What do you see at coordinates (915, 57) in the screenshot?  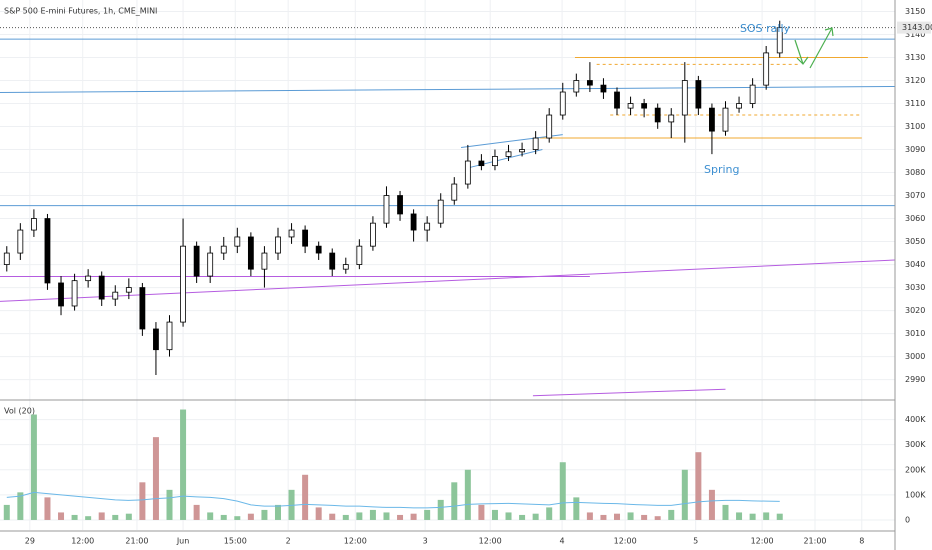 I see `y-tick-label: 3130` at bounding box center [915, 57].